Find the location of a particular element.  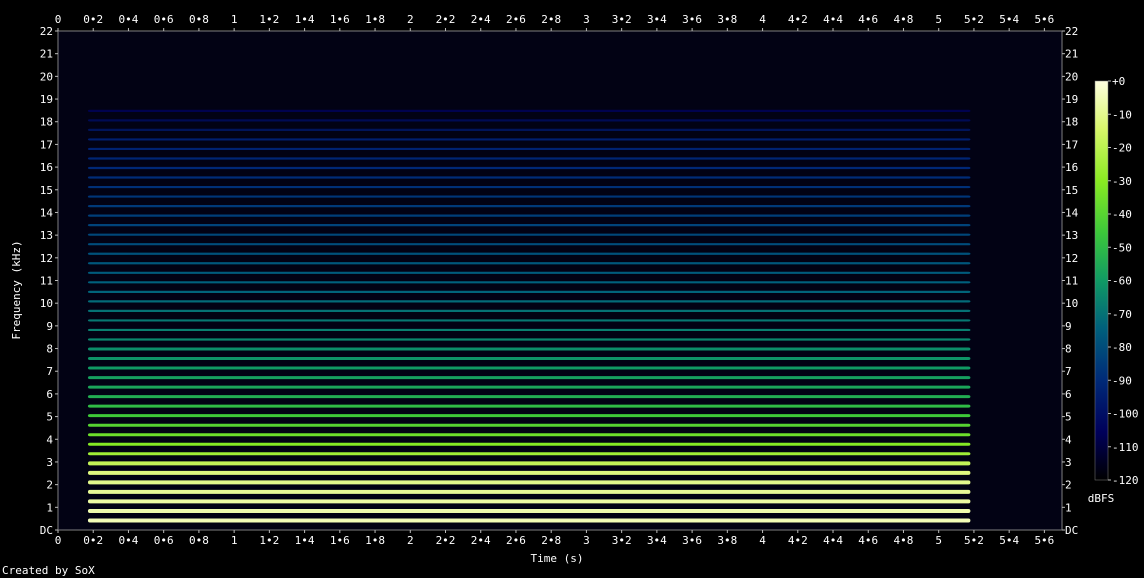

x-tick-label-top: 3•4 is located at coordinates (657, 19).